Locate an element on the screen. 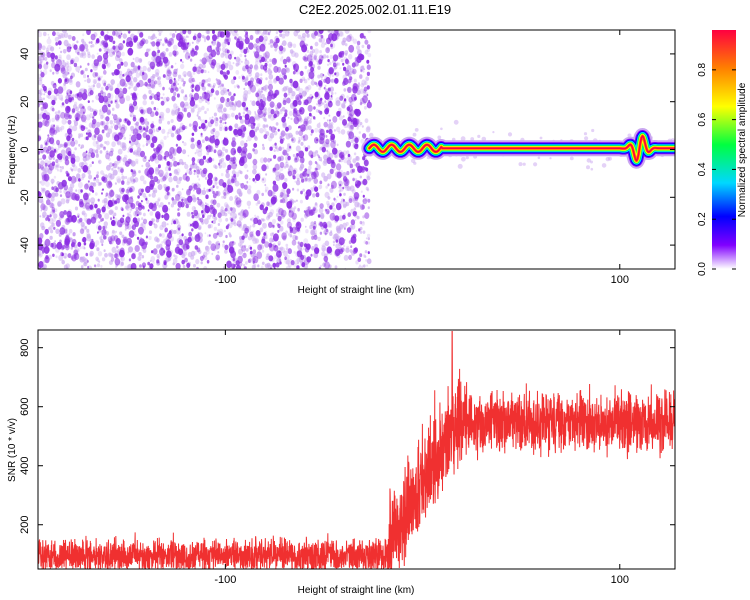 This screenshot has height=600, width=750. snr-x-tick-label: -100 is located at coordinates (225, 580).